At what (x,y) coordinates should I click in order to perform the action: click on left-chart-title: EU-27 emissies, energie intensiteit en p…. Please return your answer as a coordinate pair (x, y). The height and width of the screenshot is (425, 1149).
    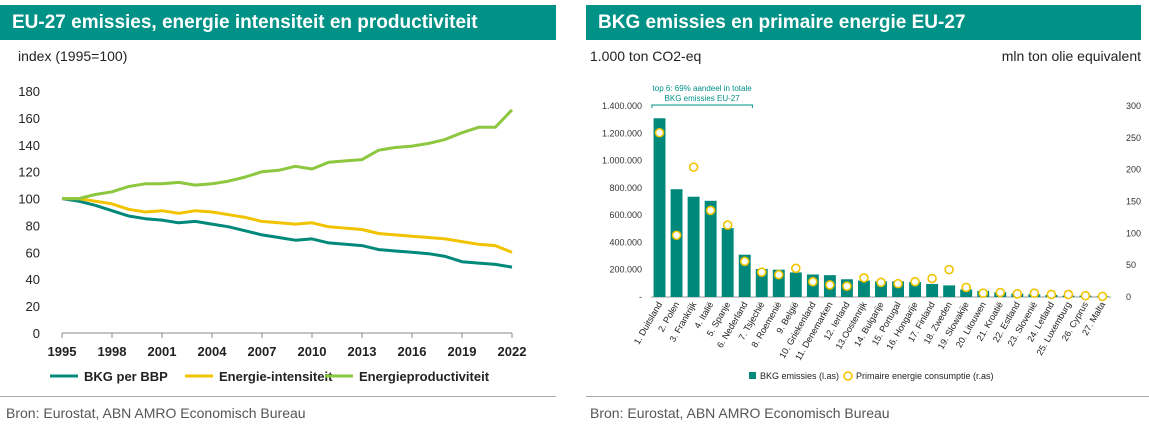
    Looking at the image, I should click on (278, 22).